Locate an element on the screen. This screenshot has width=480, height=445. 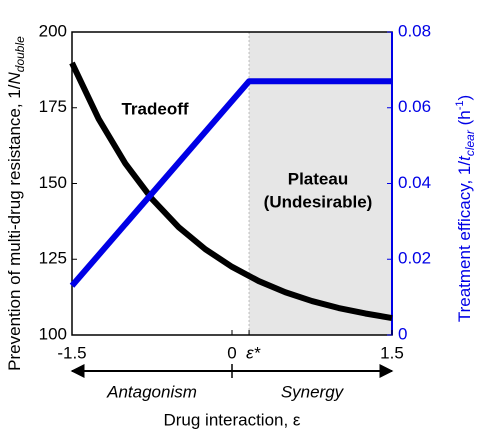
y2-label-part: clear is located at coordinates (470, 142).